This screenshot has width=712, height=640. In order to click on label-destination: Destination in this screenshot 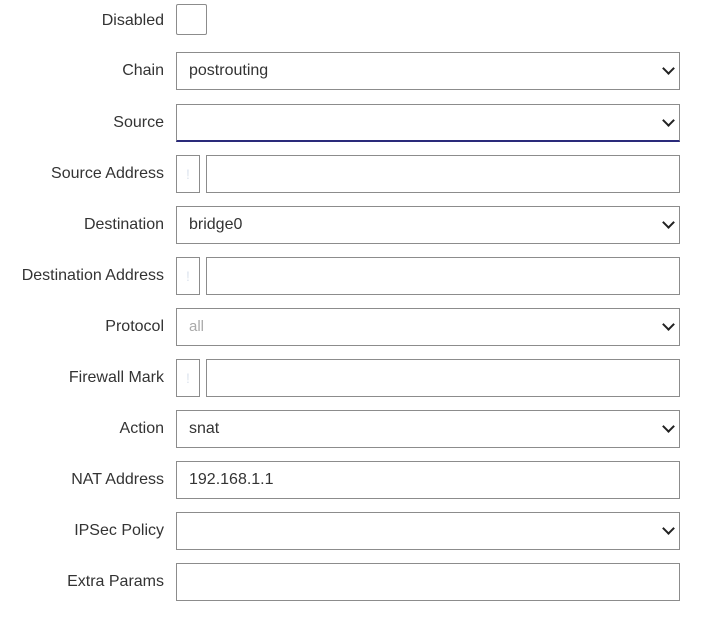, I will do `click(123, 224)`.